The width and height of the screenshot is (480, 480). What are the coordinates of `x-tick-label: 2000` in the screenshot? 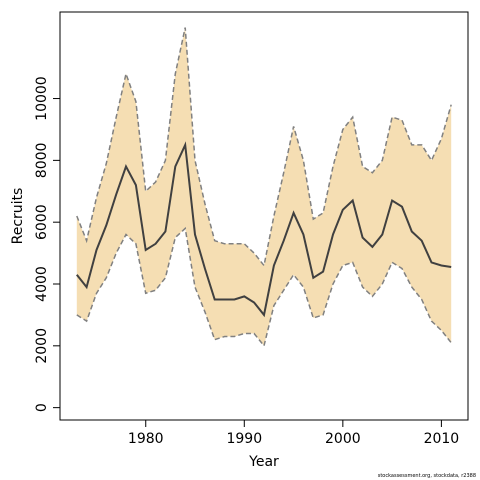 It's located at (343, 439).